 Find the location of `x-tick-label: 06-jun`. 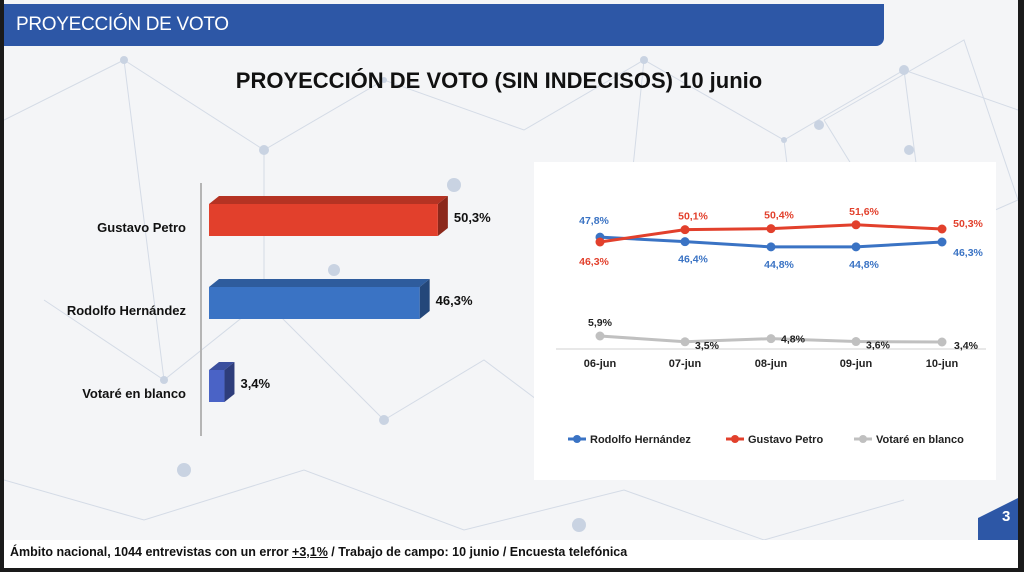

x-tick-label: 06-jun is located at coordinates (600, 364).